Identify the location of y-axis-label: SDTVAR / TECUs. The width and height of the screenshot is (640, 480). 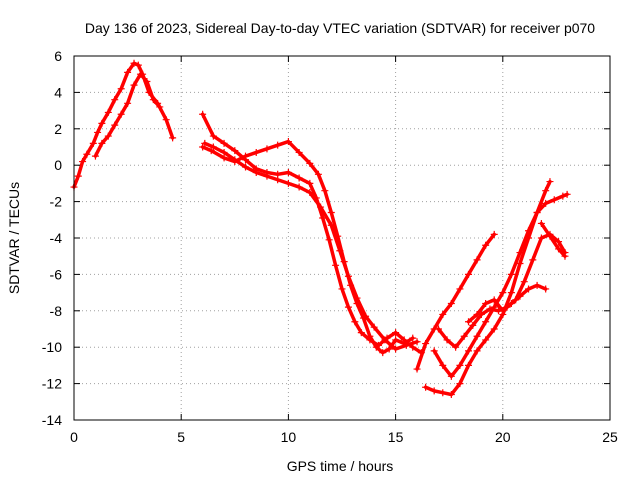
(14, 238).